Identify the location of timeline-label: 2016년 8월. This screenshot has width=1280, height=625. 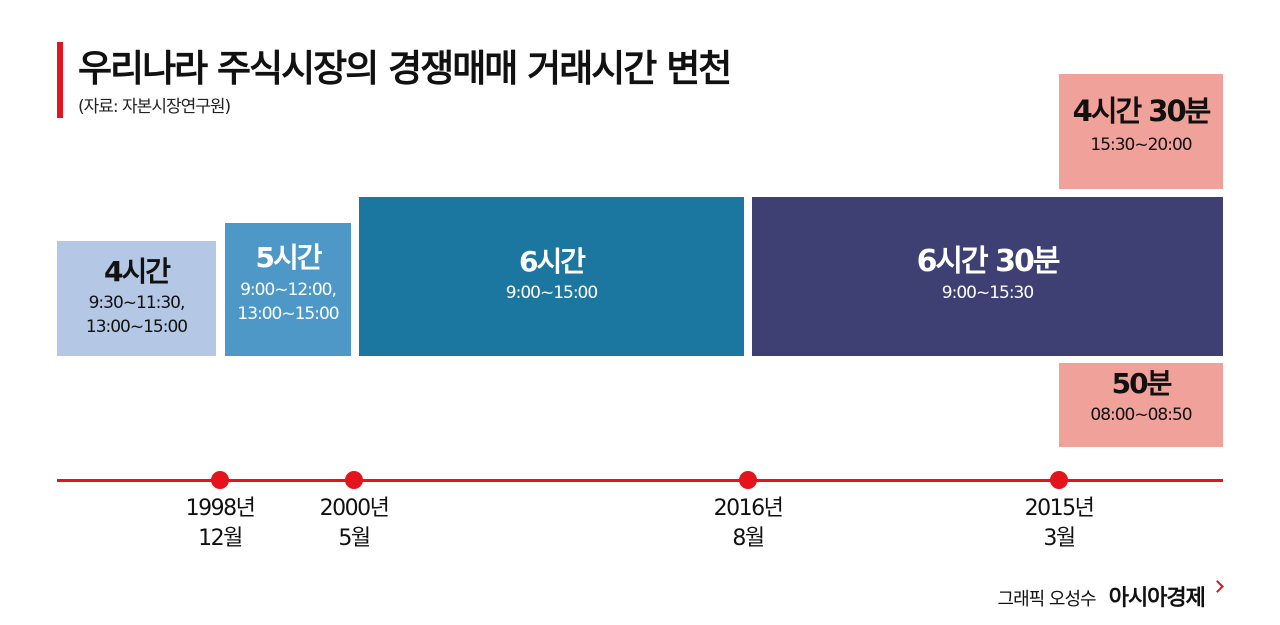
(748, 523).